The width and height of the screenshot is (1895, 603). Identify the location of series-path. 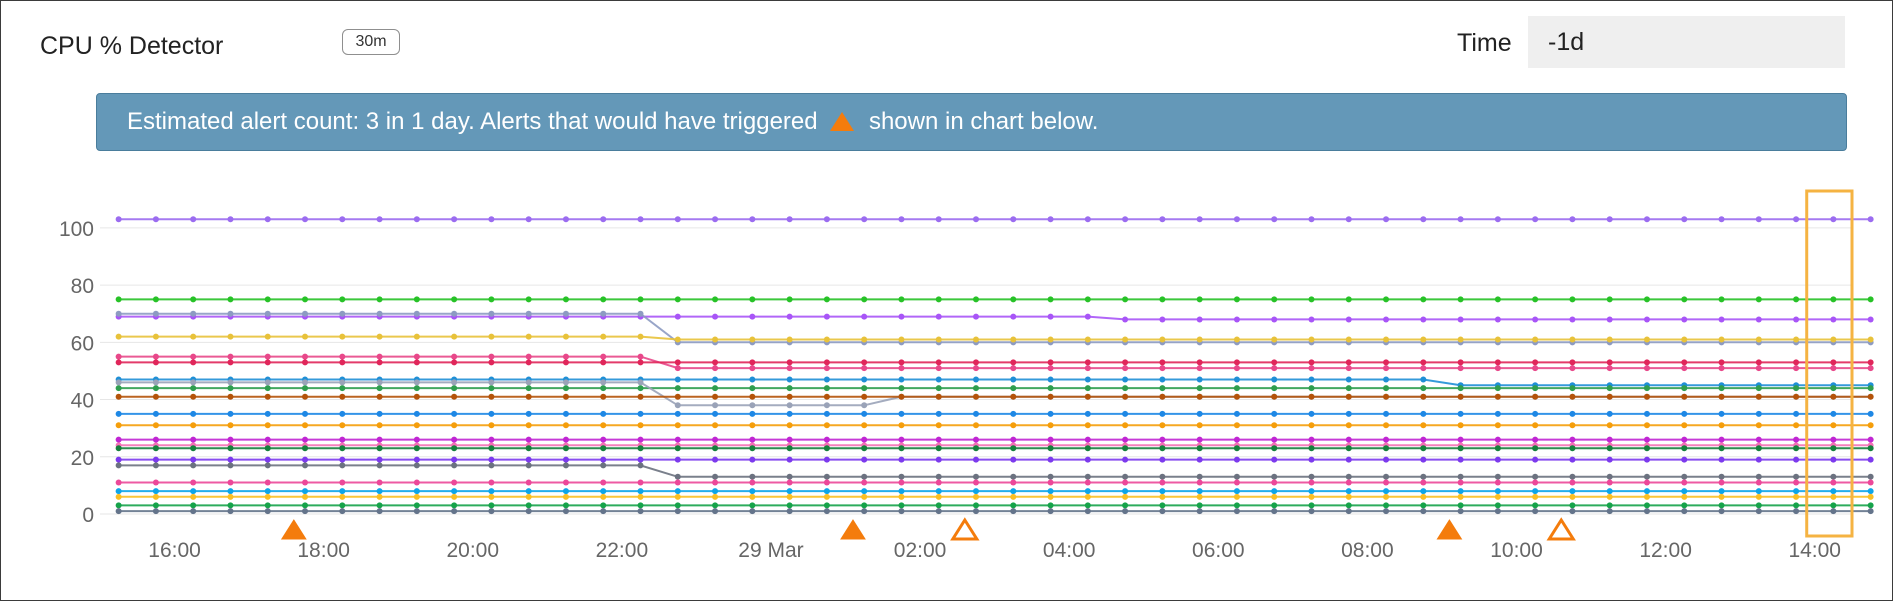
(994, 382).